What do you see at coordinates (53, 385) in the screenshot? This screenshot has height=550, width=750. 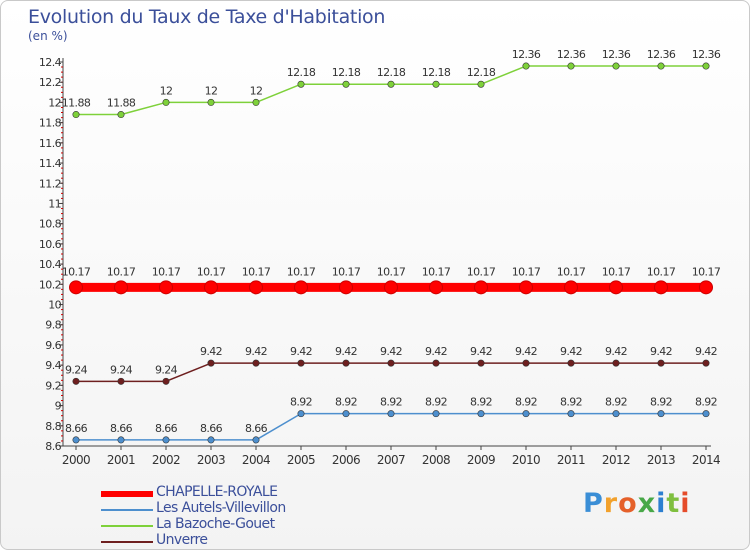 I see `y-tick-label: 9.2` at bounding box center [53, 385].